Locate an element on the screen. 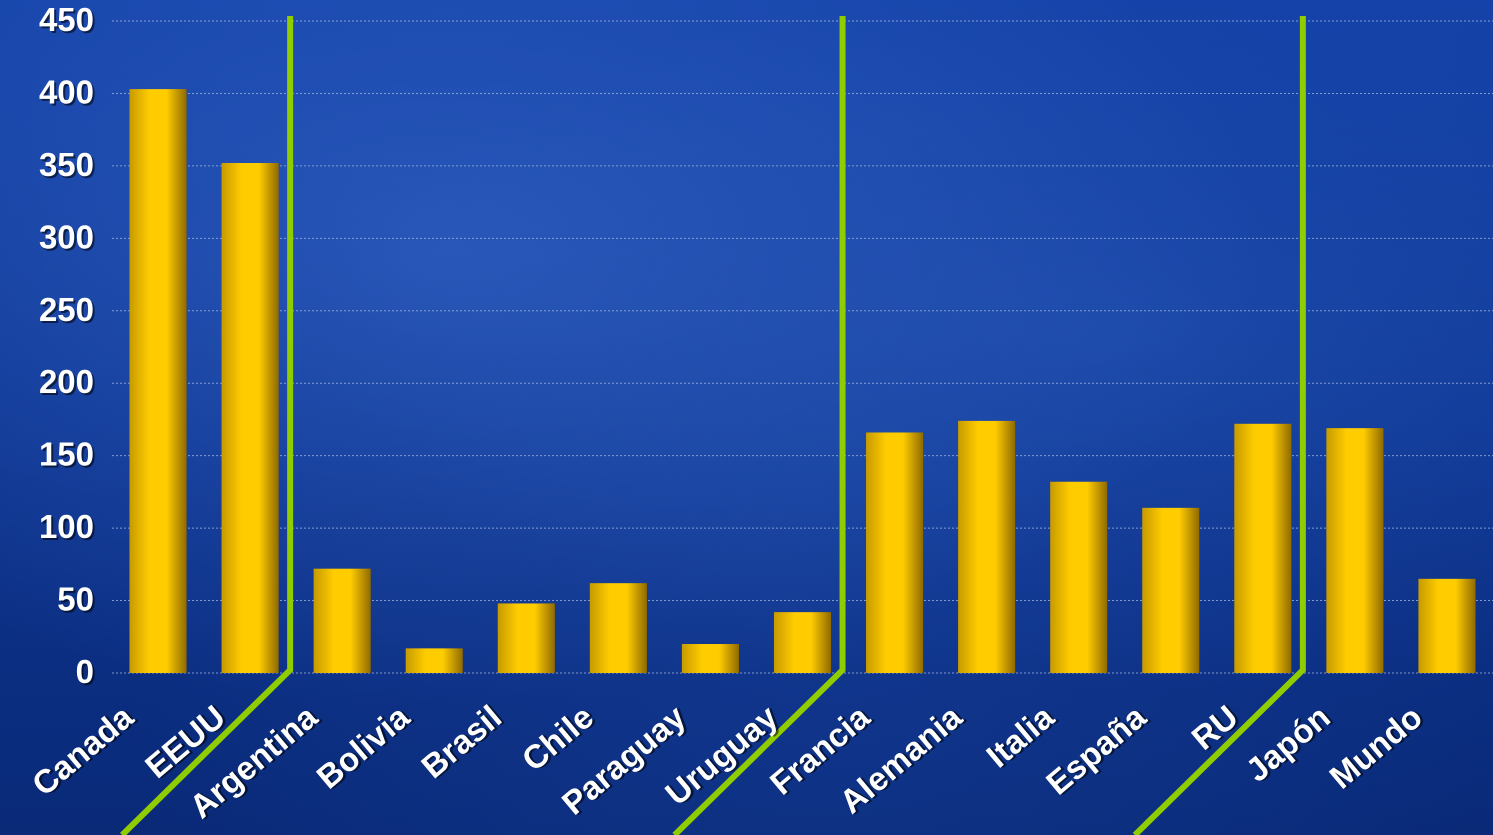 Image resolution: width=1493 pixels, height=835 pixels. bar-argentina is located at coordinates (342, 620).